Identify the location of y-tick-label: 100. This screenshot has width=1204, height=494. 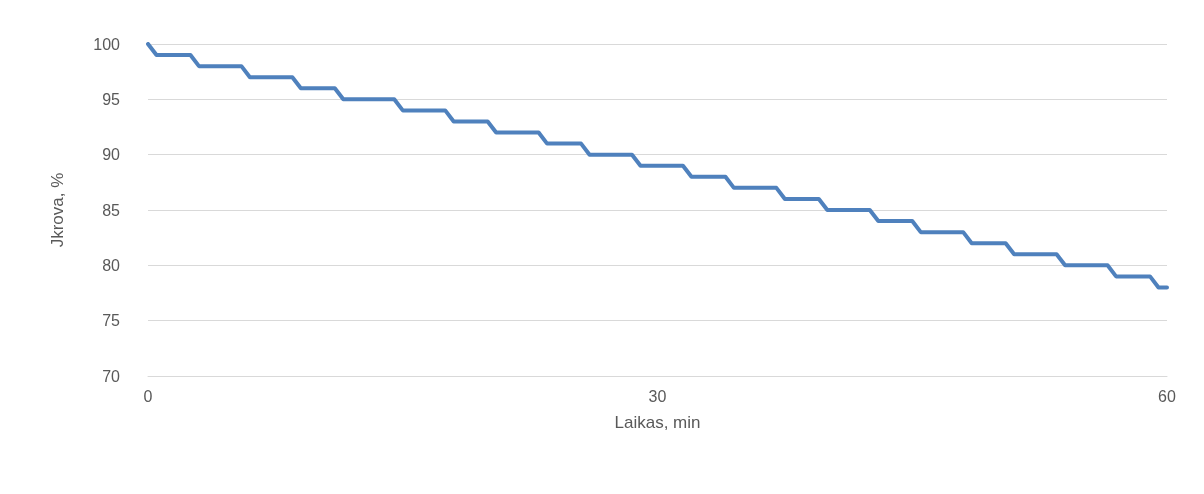
(107, 44).